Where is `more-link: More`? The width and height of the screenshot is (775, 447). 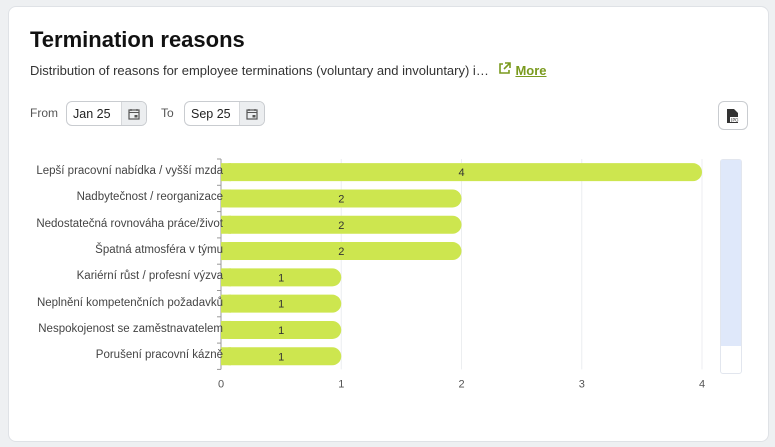
more-link: More is located at coordinates (531, 70).